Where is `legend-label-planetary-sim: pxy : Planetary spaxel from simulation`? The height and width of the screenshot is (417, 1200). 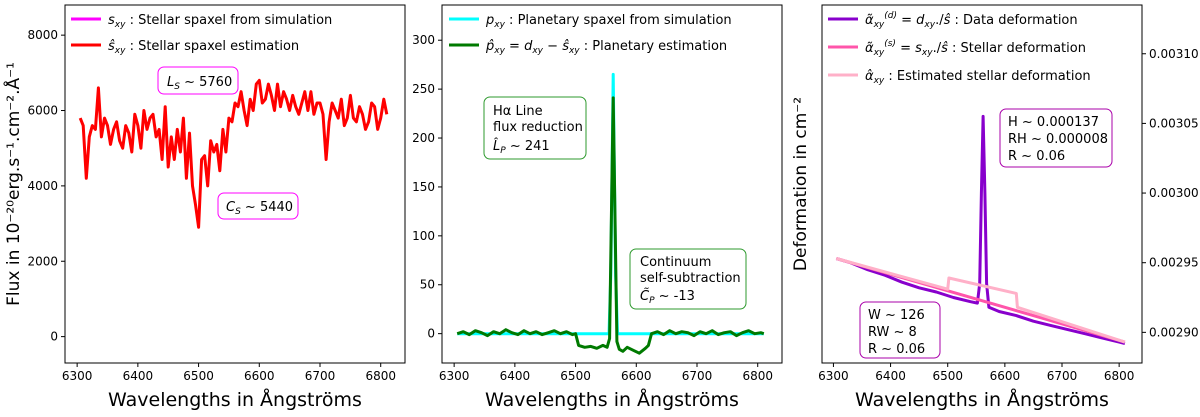
legend-label-planetary-sim: pxy : Planetary spaxel from simulation is located at coordinates (608, 21).